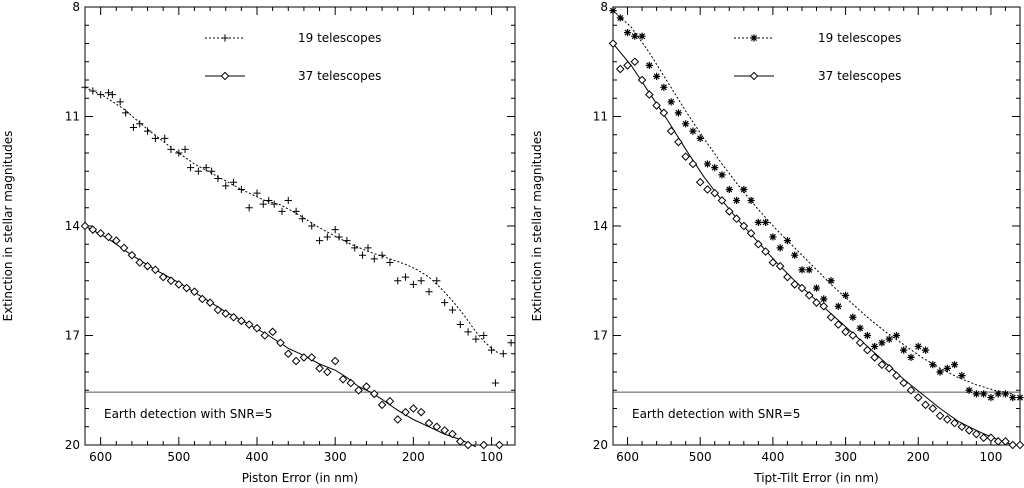 The height and width of the screenshot is (488, 1024). Describe the element at coordinates (72, 336) in the screenshot. I see `y-tick-label: 17` at that location.